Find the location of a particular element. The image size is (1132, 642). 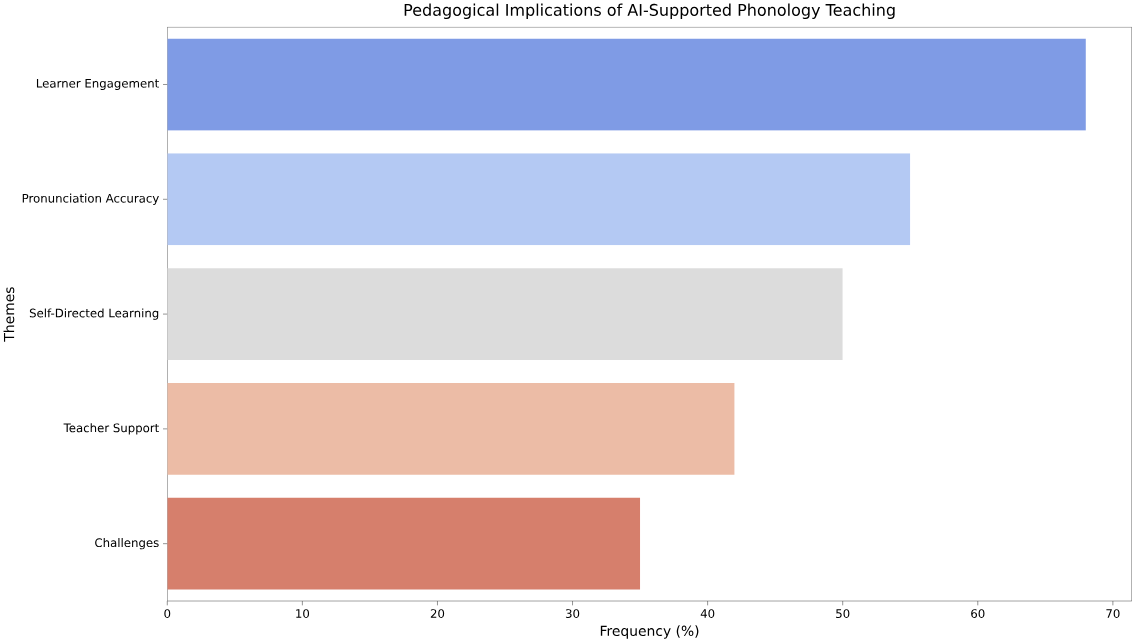

x-tick-label: 20 is located at coordinates (437, 613).